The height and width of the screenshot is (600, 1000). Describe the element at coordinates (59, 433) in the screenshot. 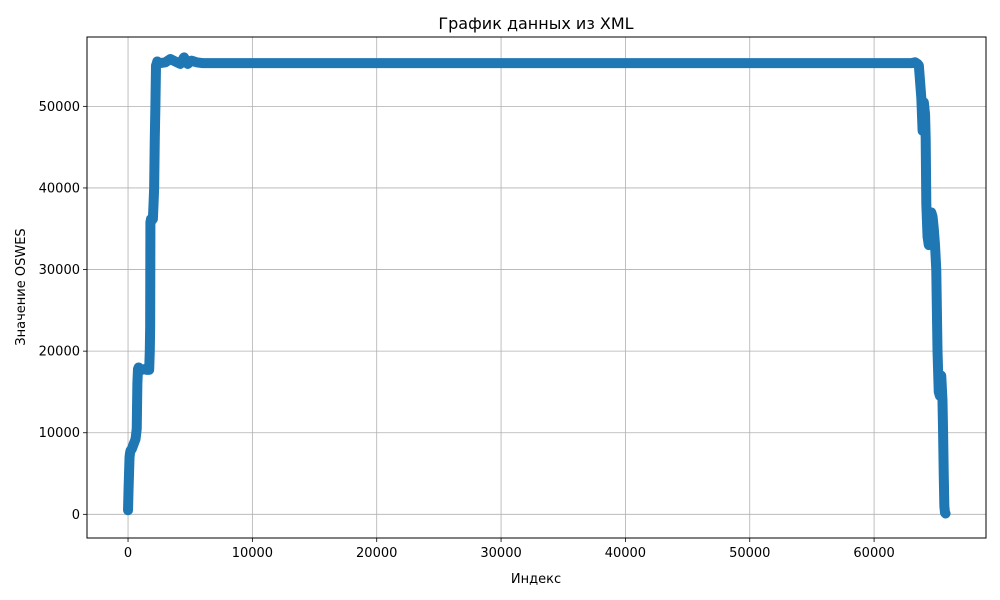

I see `y-tick-label: 10000` at that location.